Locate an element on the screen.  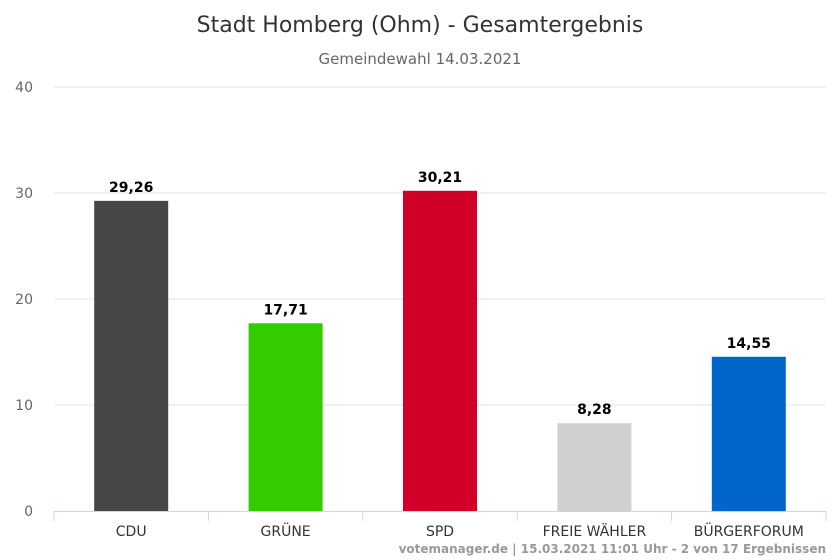
data-label: 8,28 is located at coordinates (594, 410).